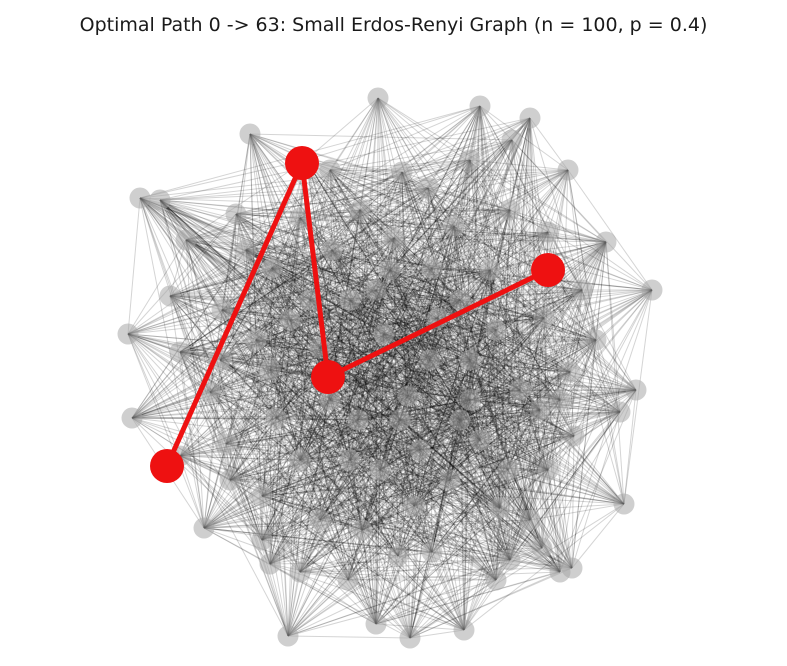 The height and width of the screenshot is (666, 787). I want to click on path-node, so click(302, 163).